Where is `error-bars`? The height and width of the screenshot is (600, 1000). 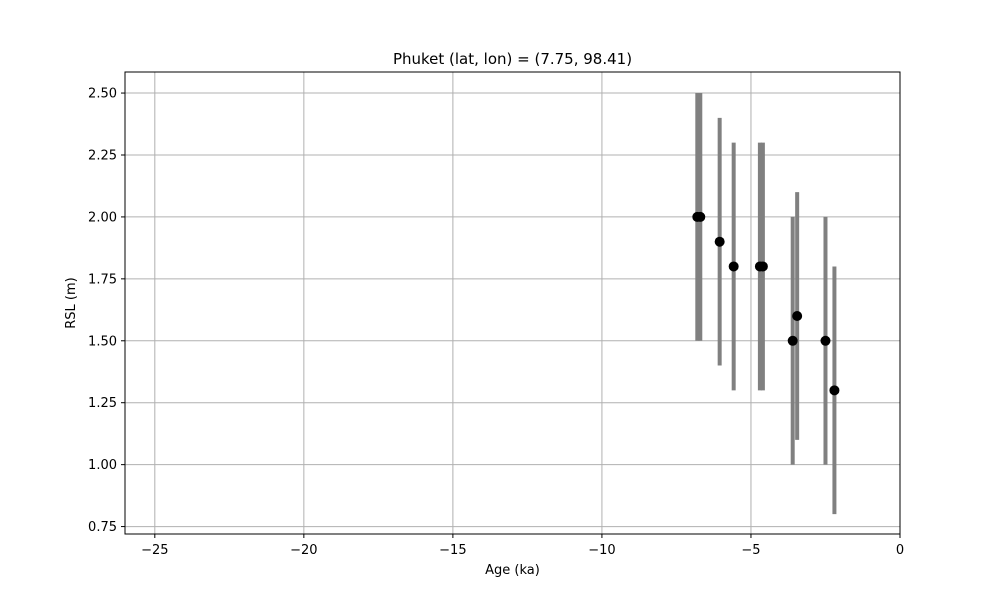 error-bars is located at coordinates (766, 304).